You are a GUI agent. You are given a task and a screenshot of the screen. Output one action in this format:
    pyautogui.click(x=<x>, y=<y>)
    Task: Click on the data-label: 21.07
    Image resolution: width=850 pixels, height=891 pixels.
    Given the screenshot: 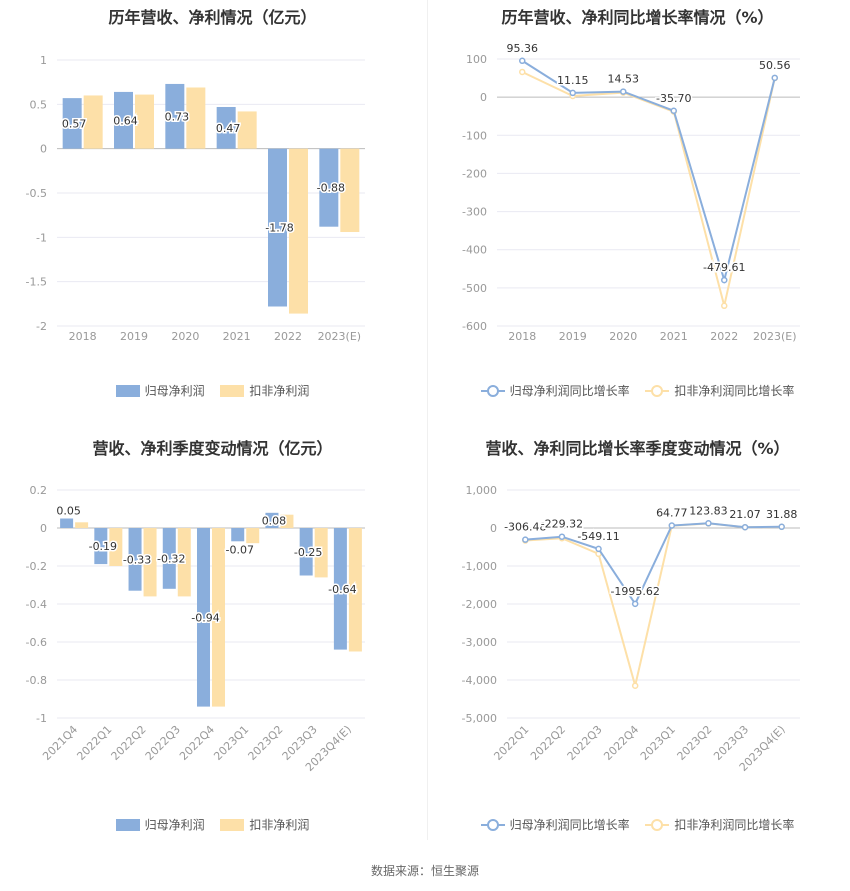 What is the action you would take?
    pyautogui.click(x=745, y=514)
    